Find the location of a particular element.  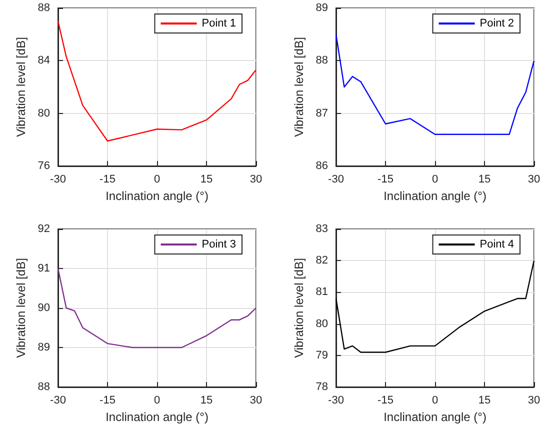

y-tick-label: 78 is located at coordinates (322, 386).